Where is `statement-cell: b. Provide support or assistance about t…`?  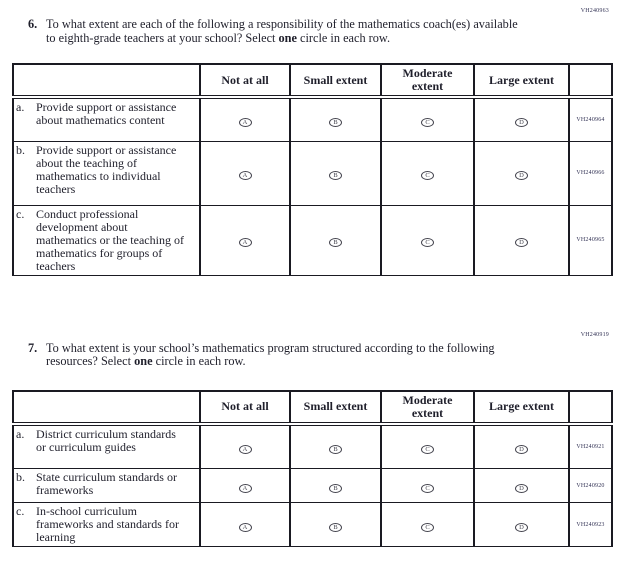 statement-cell: b. Provide support or assistance about t… is located at coordinates (106, 173).